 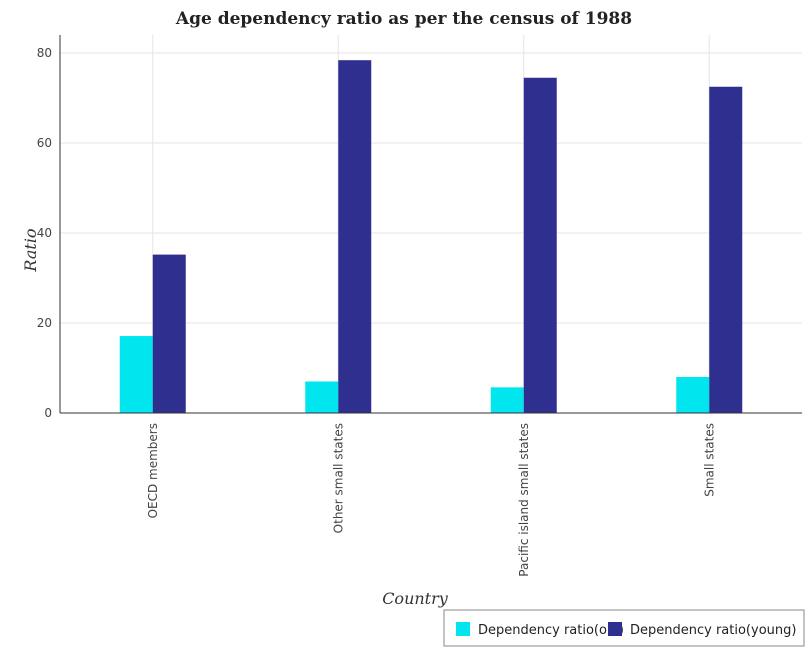 I want to click on legend-label: Dependency ratio(young), so click(x=713, y=630).